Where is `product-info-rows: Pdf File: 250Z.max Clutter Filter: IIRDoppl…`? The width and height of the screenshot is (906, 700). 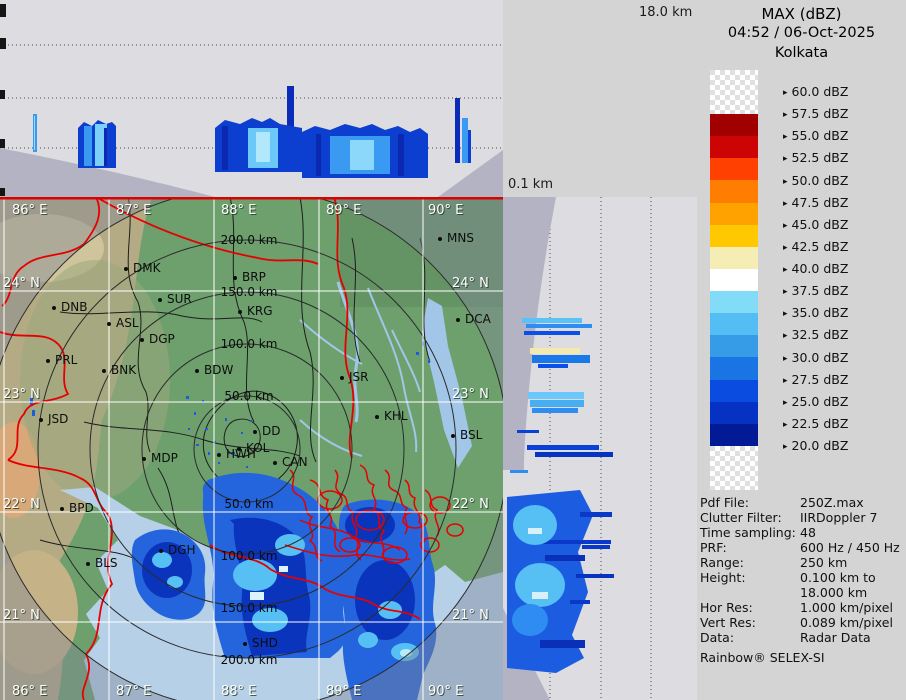
product-info-rows: Pdf File: 250Z.max Clutter Filter: IIRDoppl… is located at coordinates (801, 570).